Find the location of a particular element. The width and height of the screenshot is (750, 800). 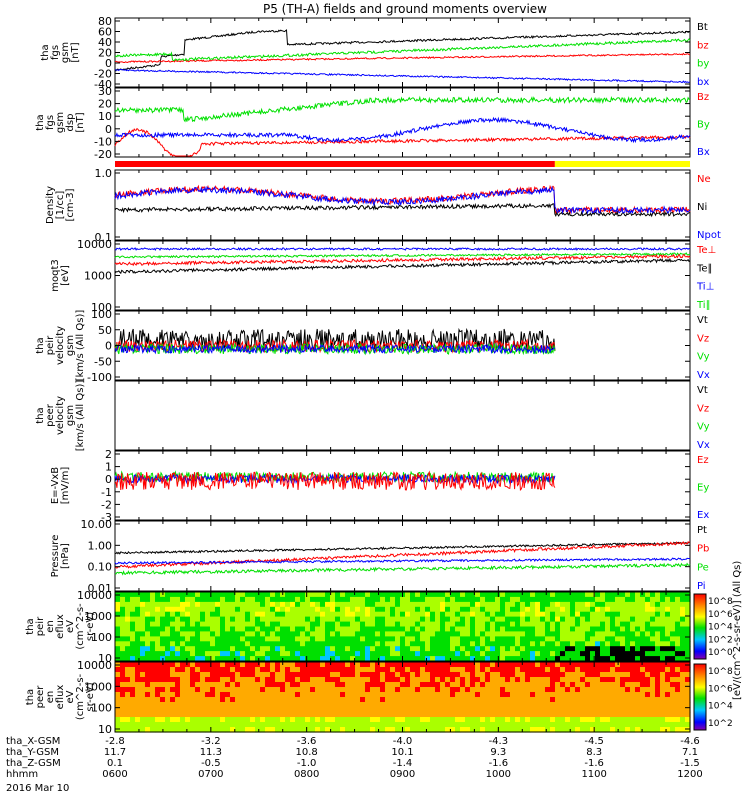

y-axis-label: peer is located at coordinates (50, 415).